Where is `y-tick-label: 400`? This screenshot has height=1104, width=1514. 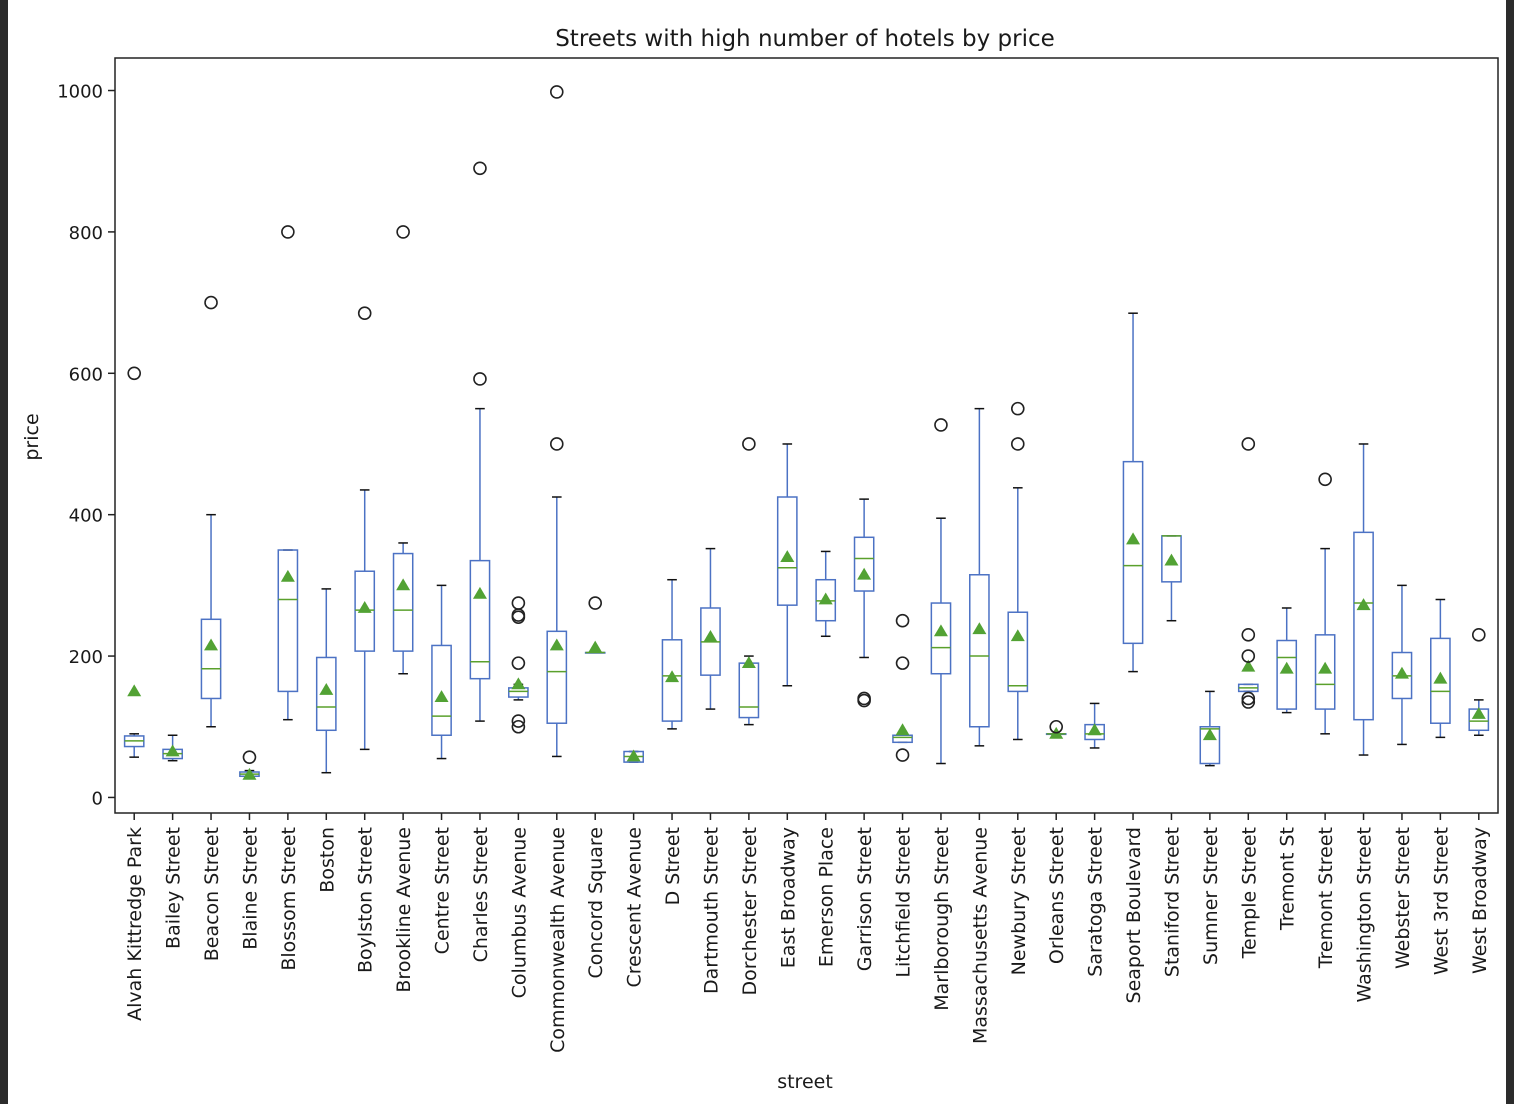 y-tick-label: 400 is located at coordinates (86, 516).